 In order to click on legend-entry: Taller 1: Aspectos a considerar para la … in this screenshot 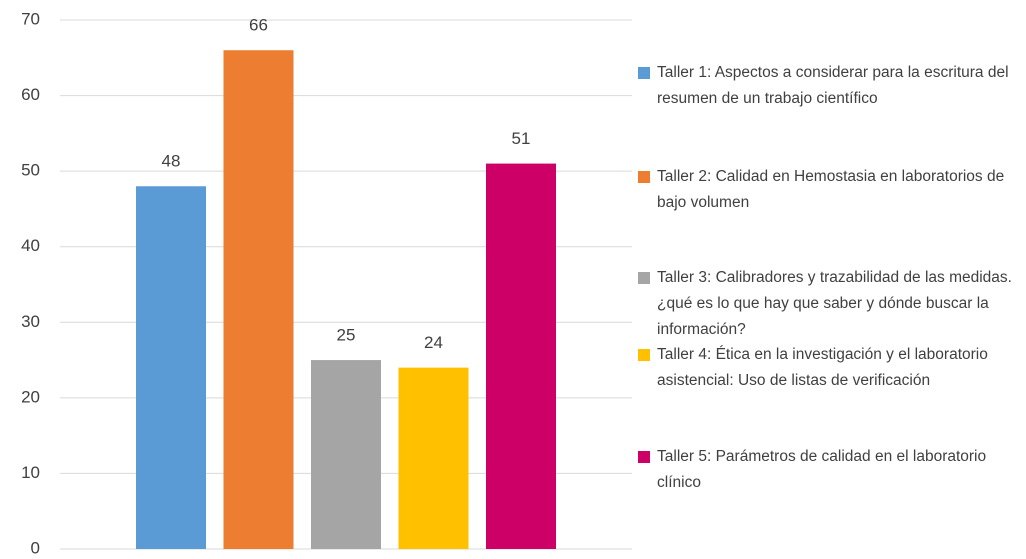, I will do `click(830, 86)`.